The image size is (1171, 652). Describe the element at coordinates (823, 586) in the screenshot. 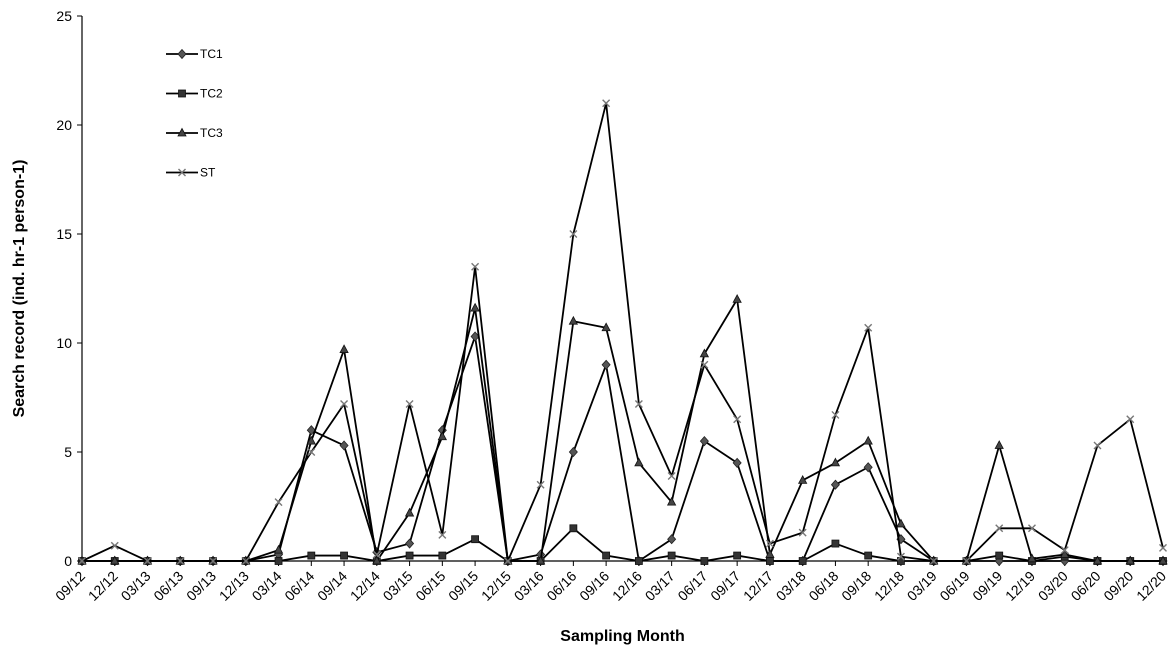

I see `x-tick-label: 06/18` at that location.